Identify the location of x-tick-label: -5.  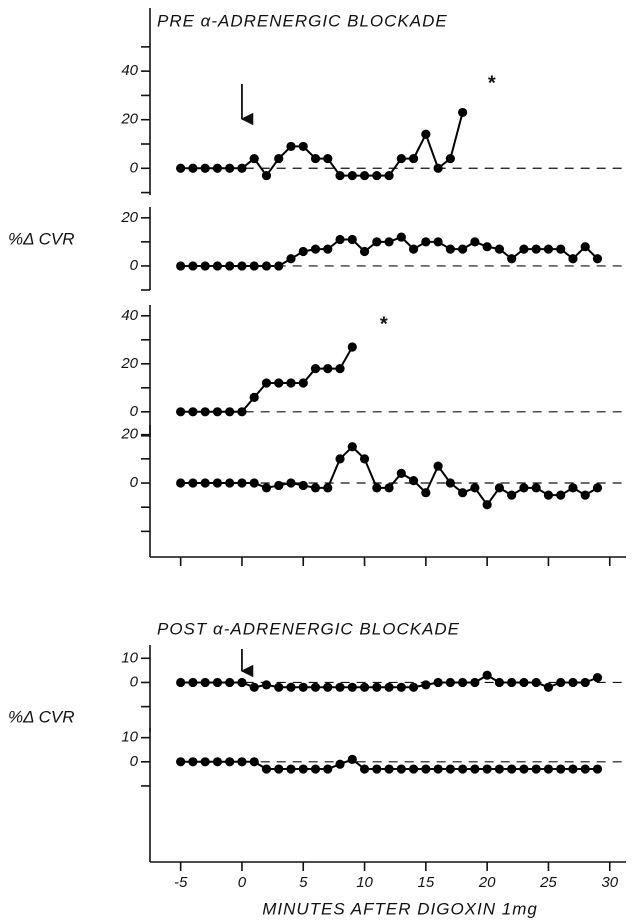
(181, 882).